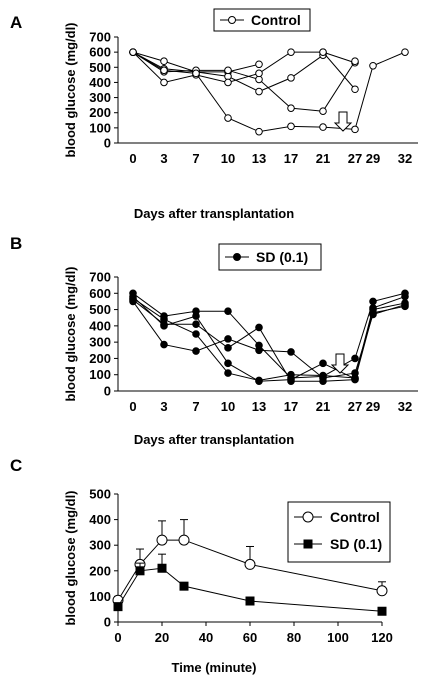 This screenshot has height=686, width=428. I want to click on y-tick-label: 500, so click(100, 494).